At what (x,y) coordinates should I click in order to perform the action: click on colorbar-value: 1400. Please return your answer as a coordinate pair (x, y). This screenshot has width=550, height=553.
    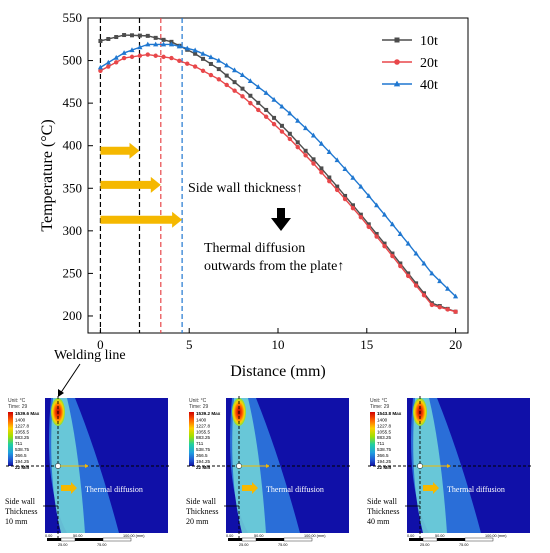
    Looking at the image, I should click on (20, 420).